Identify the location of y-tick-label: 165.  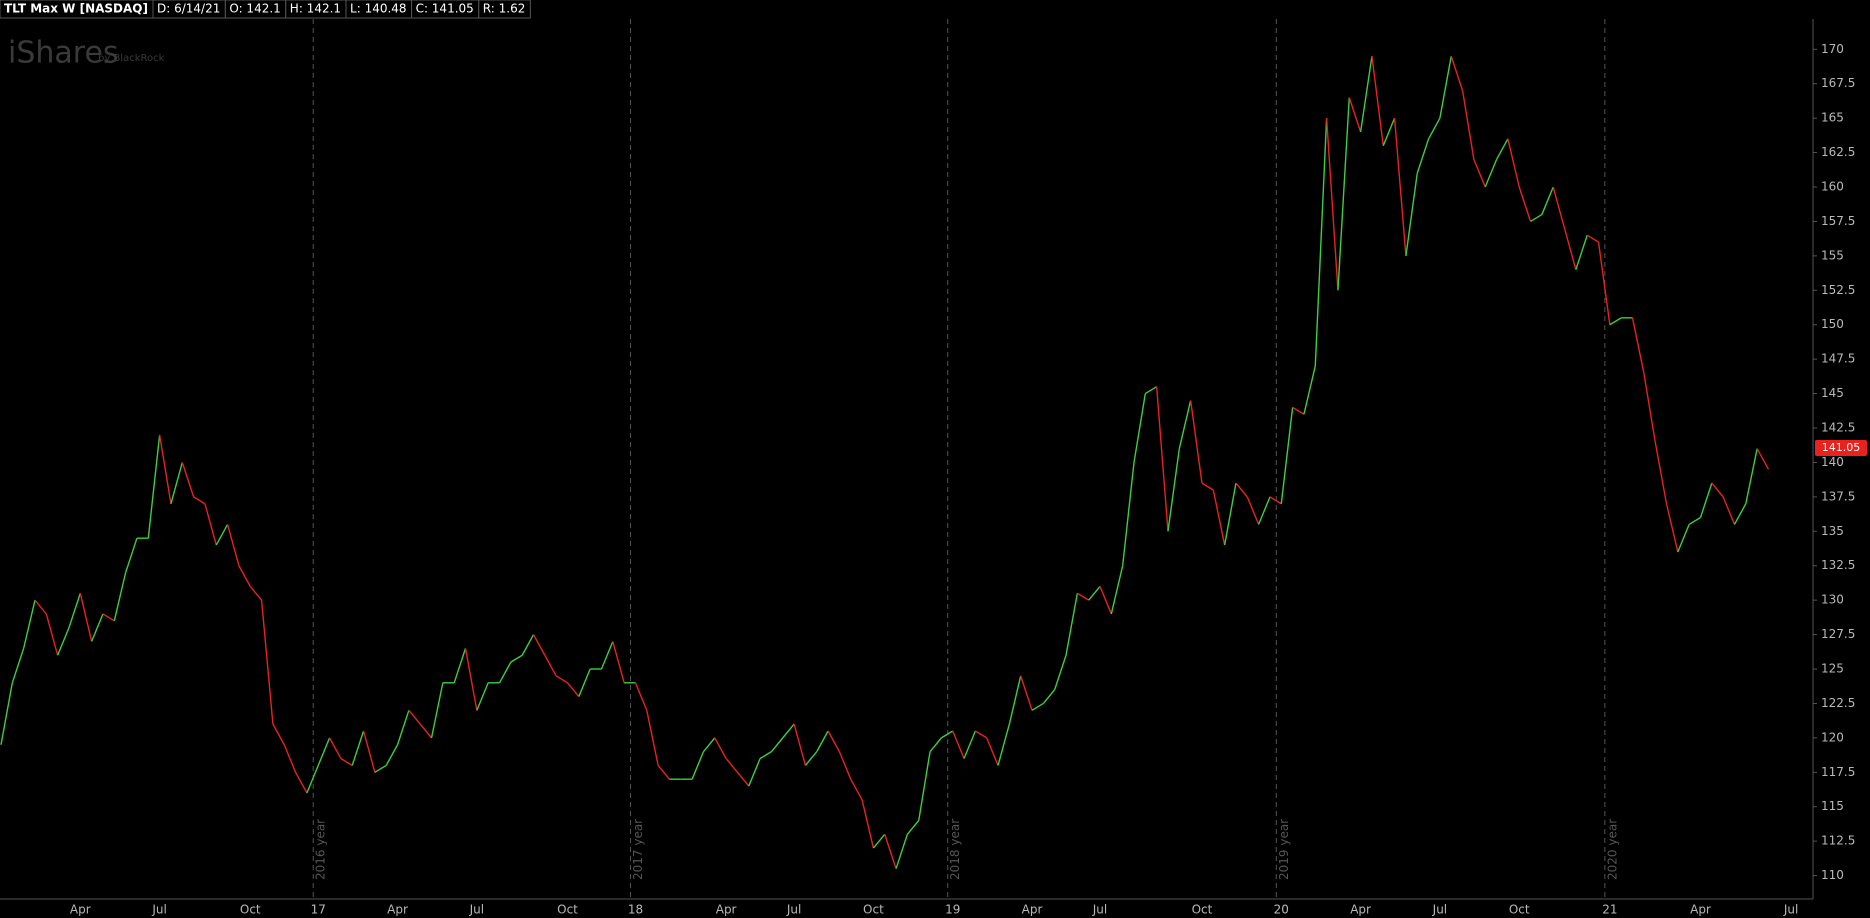
(1832, 118).